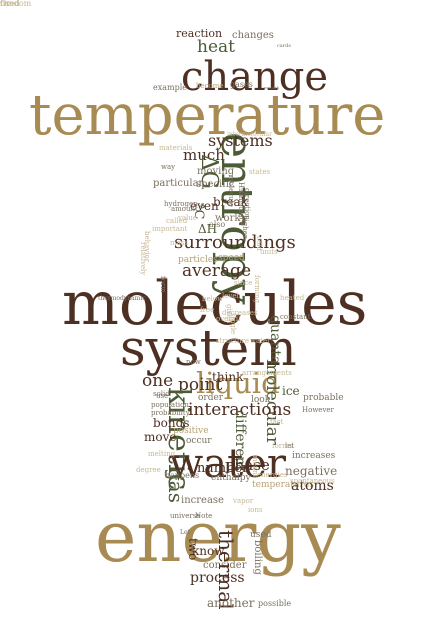 This screenshot has height=634, width=440. Describe the element at coordinates (311, 471) in the screenshot. I see `word-negative: negative` at that location.